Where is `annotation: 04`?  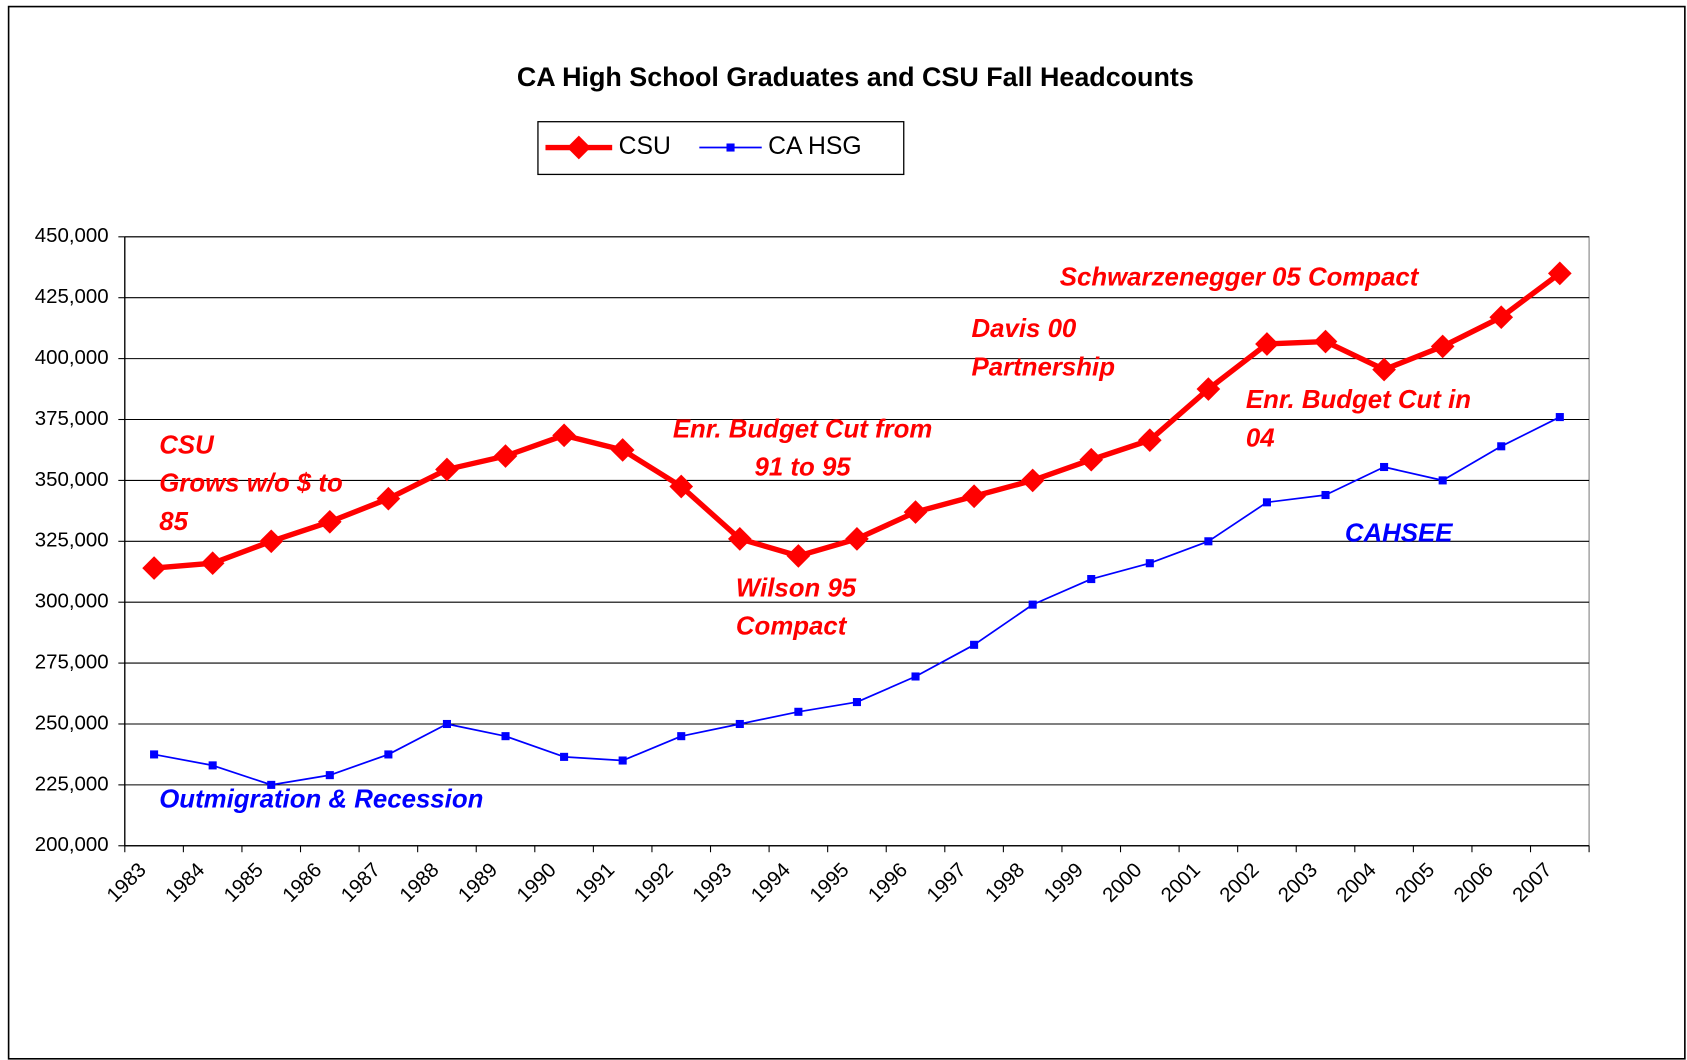 annotation: 04 is located at coordinates (1260, 438).